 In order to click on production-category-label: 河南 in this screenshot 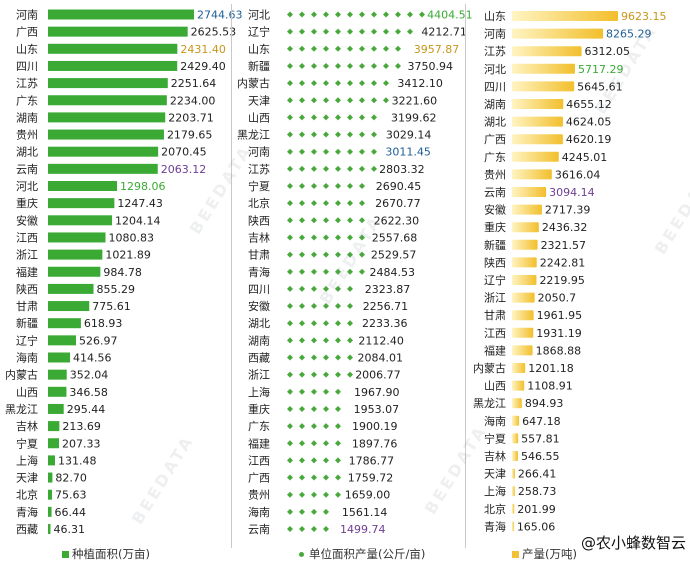, I will do `click(495, 34)`.